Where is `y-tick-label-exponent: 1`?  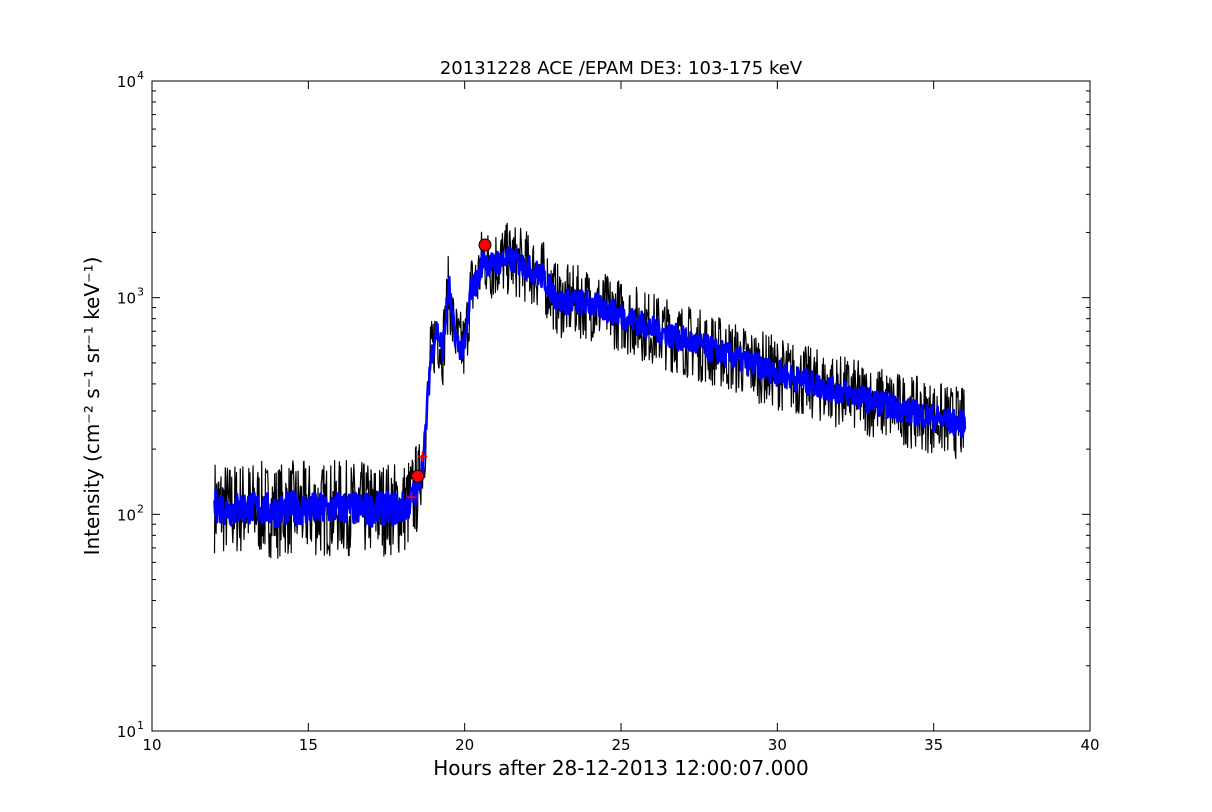
y-tick-label-exponent: 1 is located at coordinates (140, 725).